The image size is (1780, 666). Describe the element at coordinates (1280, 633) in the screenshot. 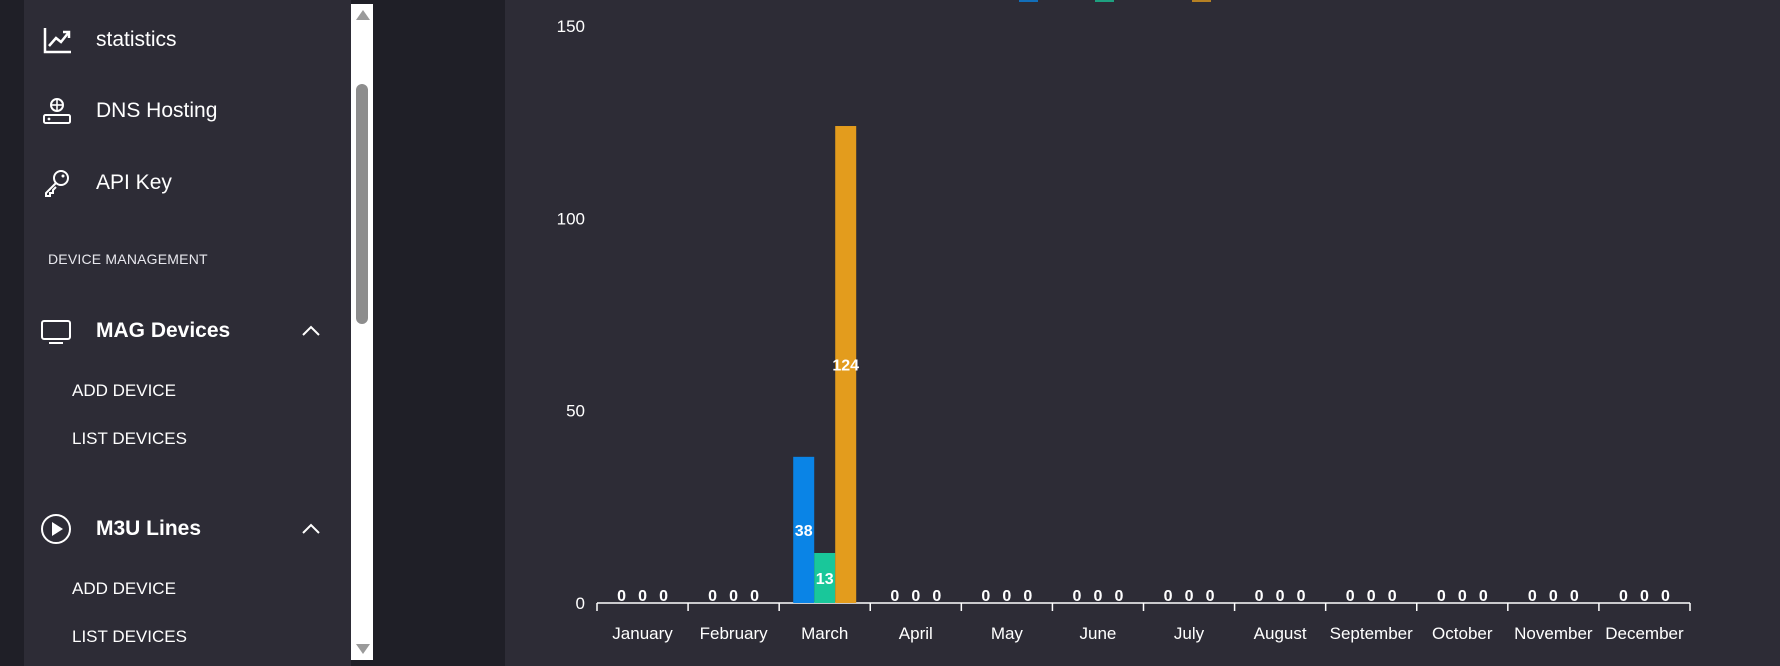

I see `x-tick-label: August` at that location.